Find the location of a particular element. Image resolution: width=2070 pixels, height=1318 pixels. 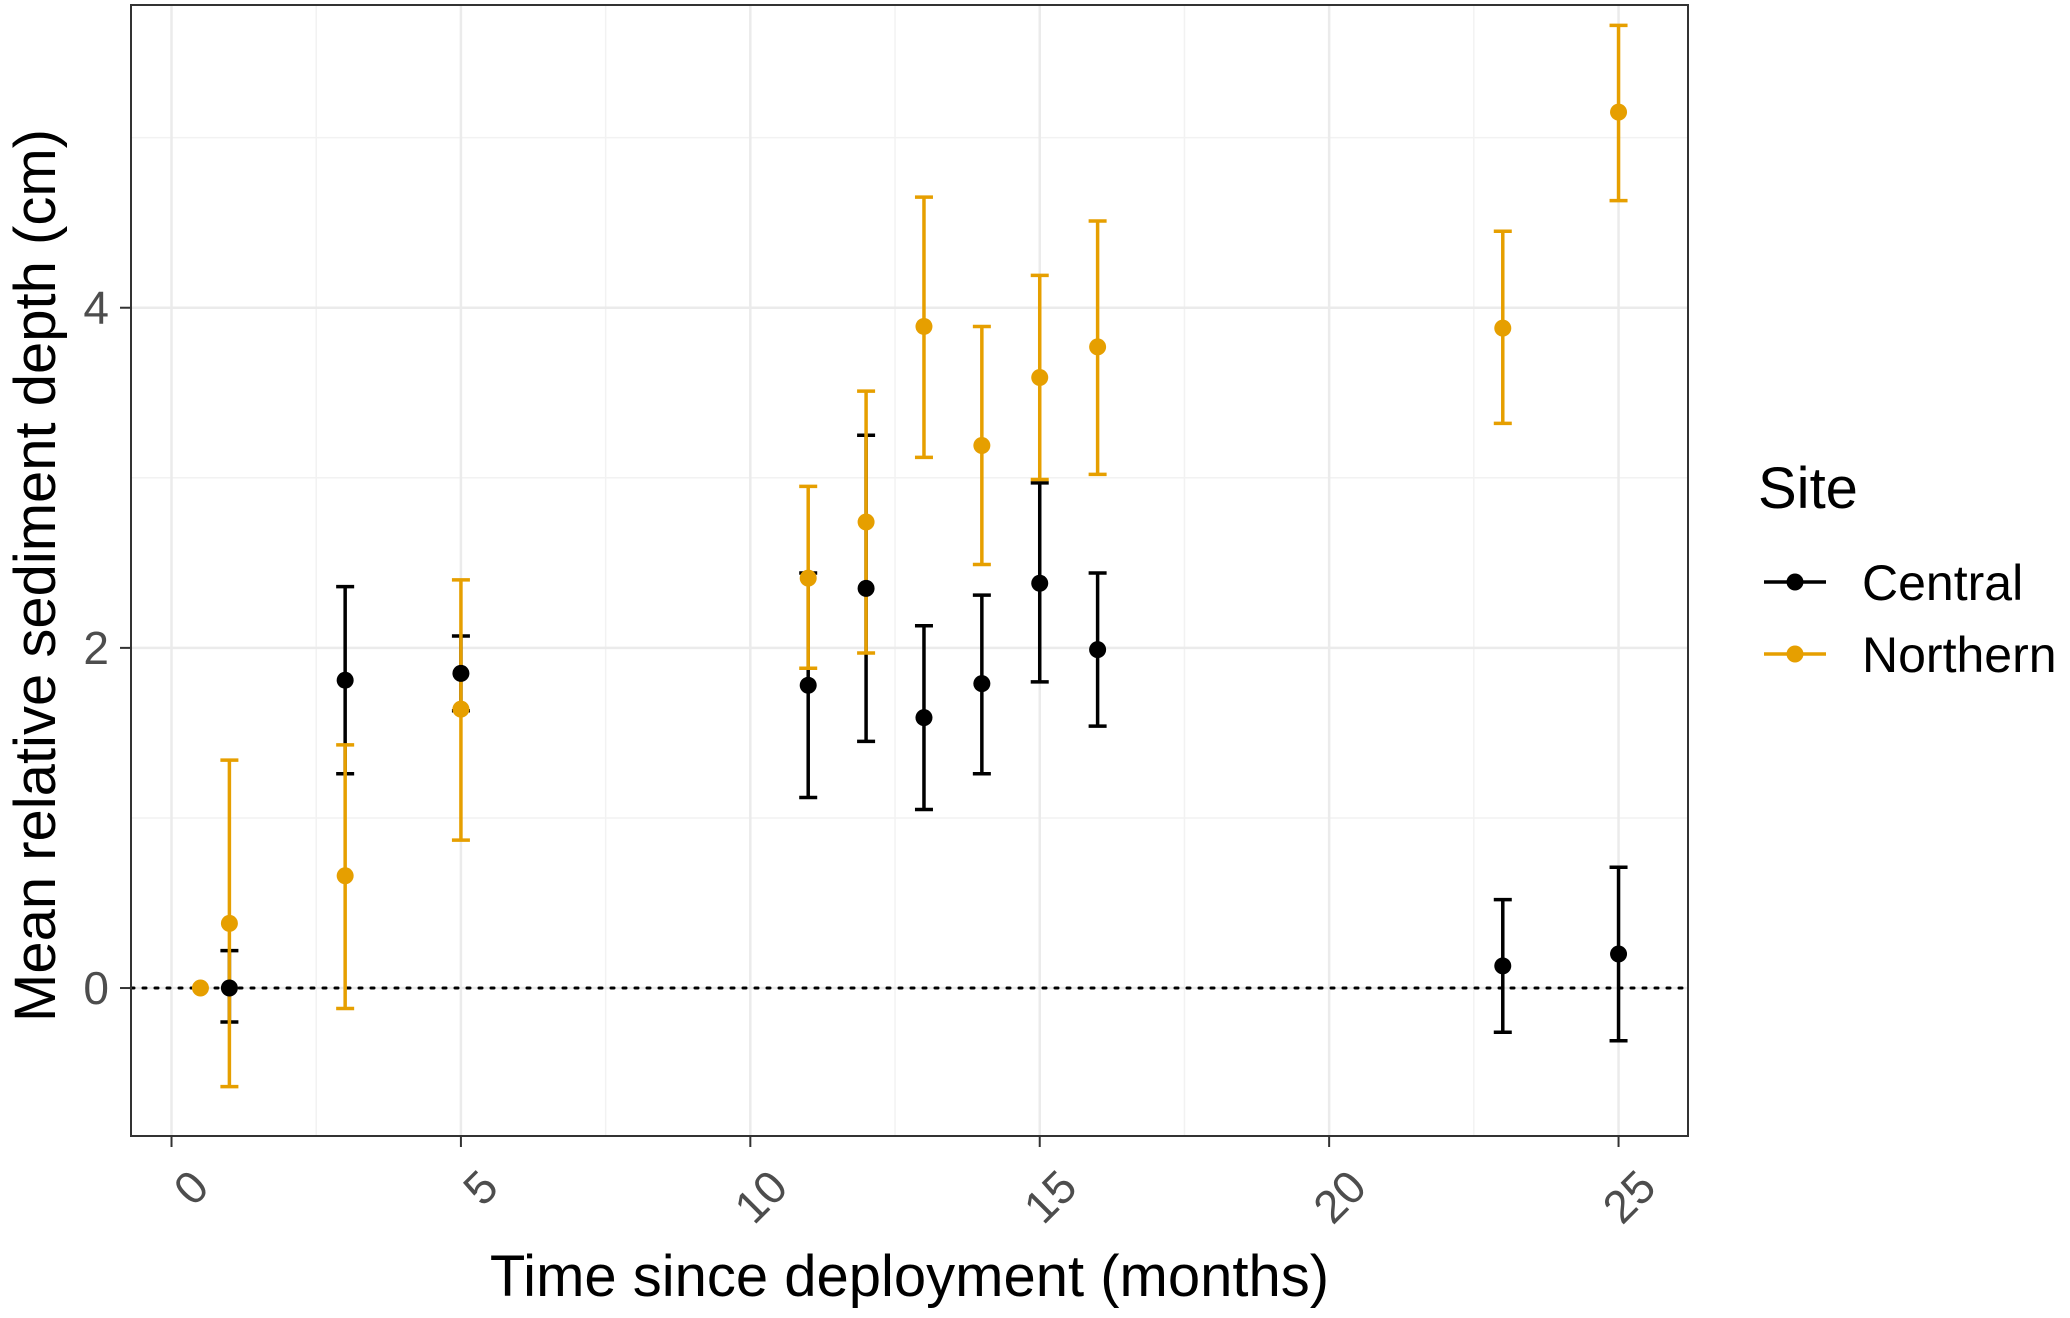

y-tick-label: 2 is located at coordinates (96, 648).